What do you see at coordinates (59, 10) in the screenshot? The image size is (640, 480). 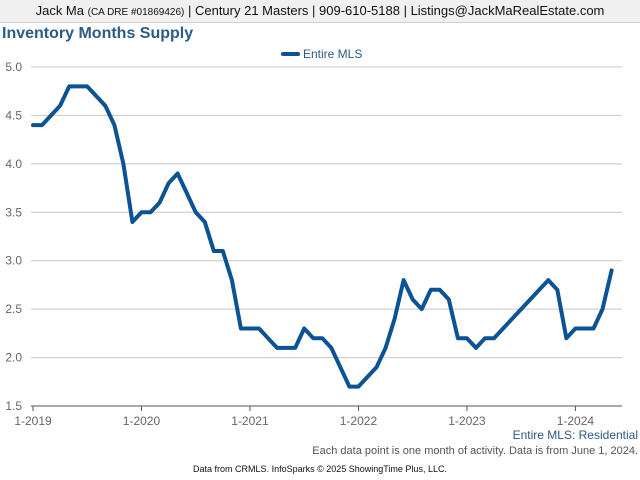 I see `agent-name: Jack Ma` at bounding box center [59, 10].